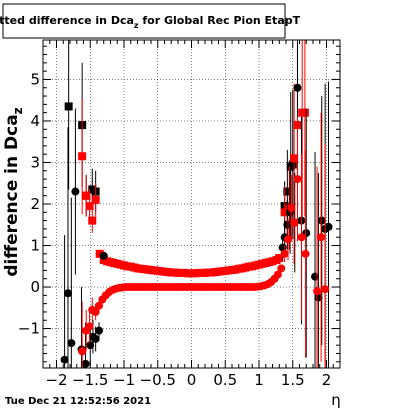  Describe the element at coordinates (18, 110) in the screenshot. I see `y-axis-label-sub: z` at that location.